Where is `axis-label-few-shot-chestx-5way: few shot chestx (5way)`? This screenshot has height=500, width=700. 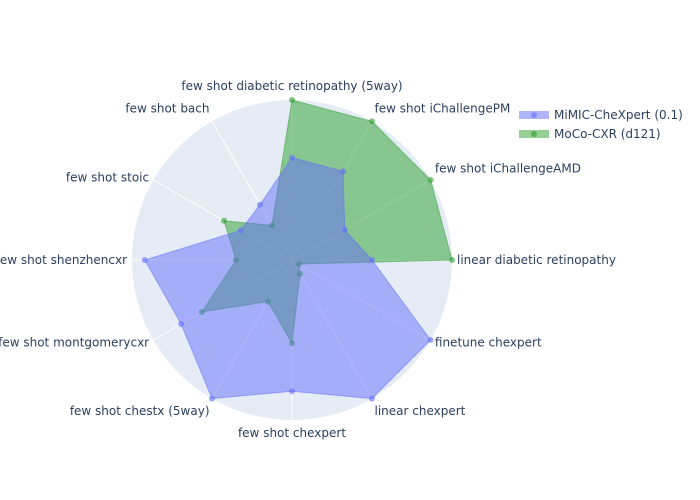 axis-label-few-shot-chestx-5way: few shot chestx (5way) is located at coordinates (140, 411).